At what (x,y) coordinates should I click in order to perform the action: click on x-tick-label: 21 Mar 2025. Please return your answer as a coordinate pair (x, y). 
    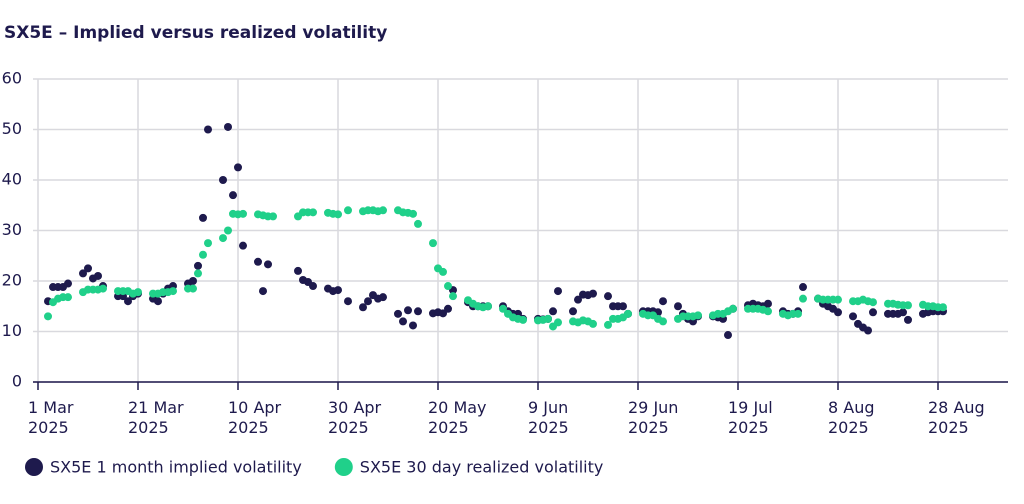
    Looking at the image, I should click on (156, 417).